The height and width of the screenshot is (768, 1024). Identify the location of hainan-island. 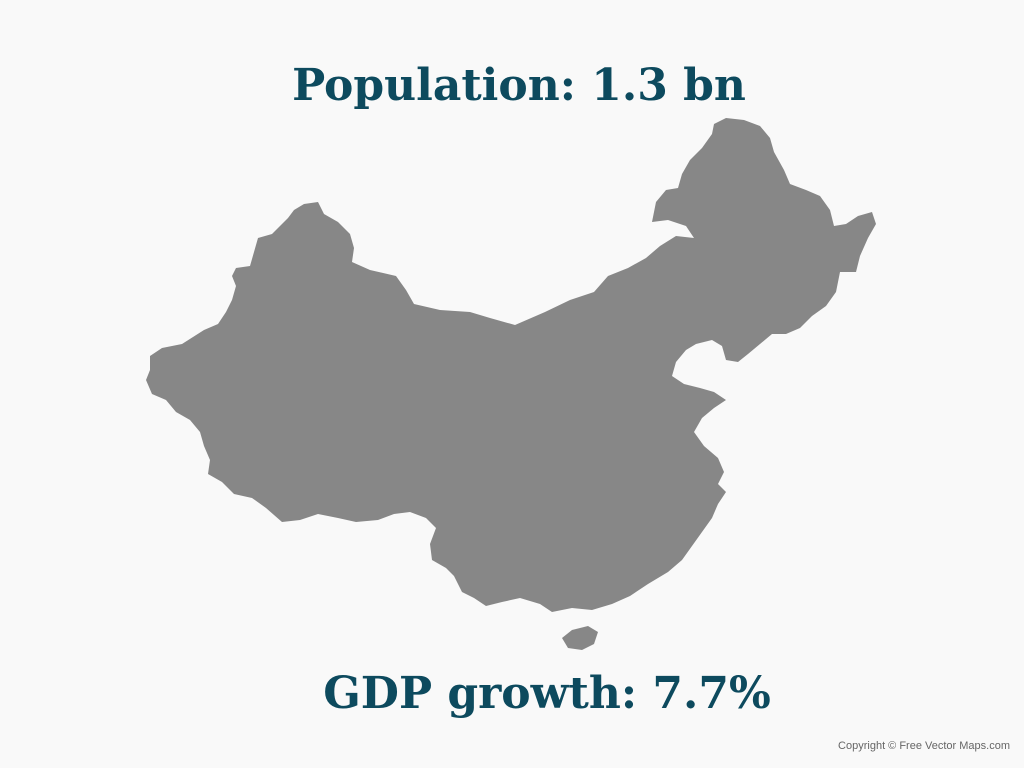
(580, 638).